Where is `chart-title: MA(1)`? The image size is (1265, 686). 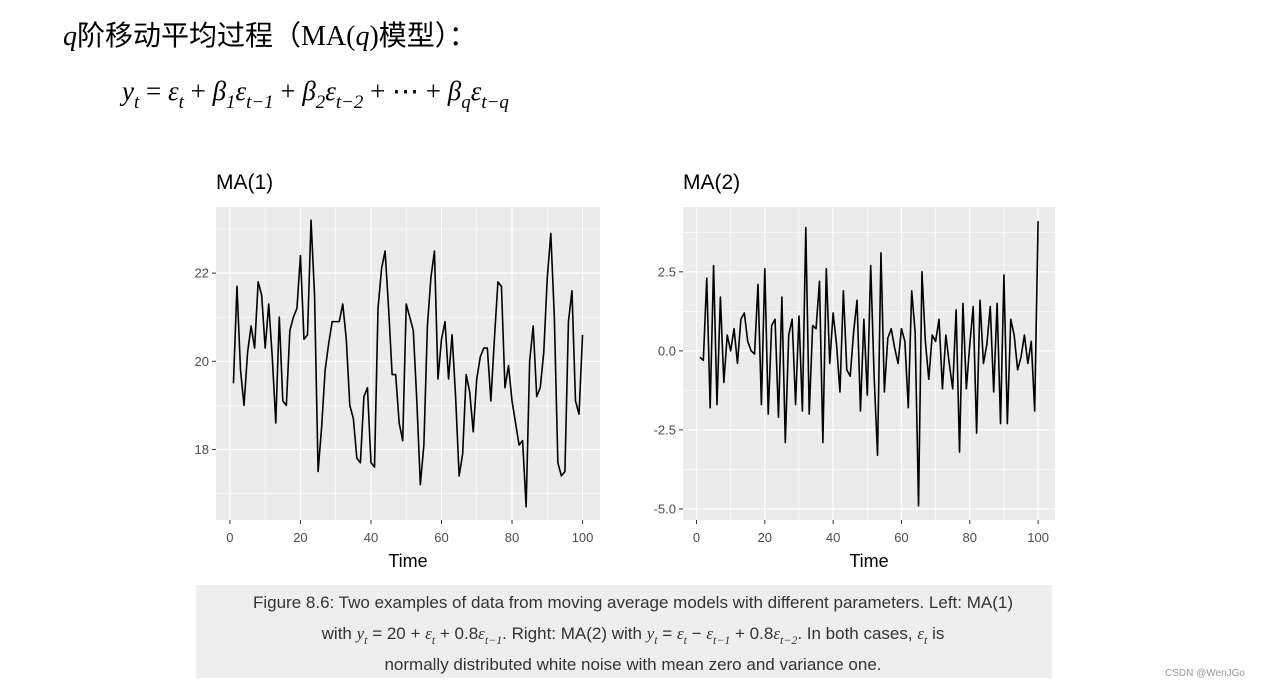 chart-title: MA(1) is located at coordinates (244, 182).